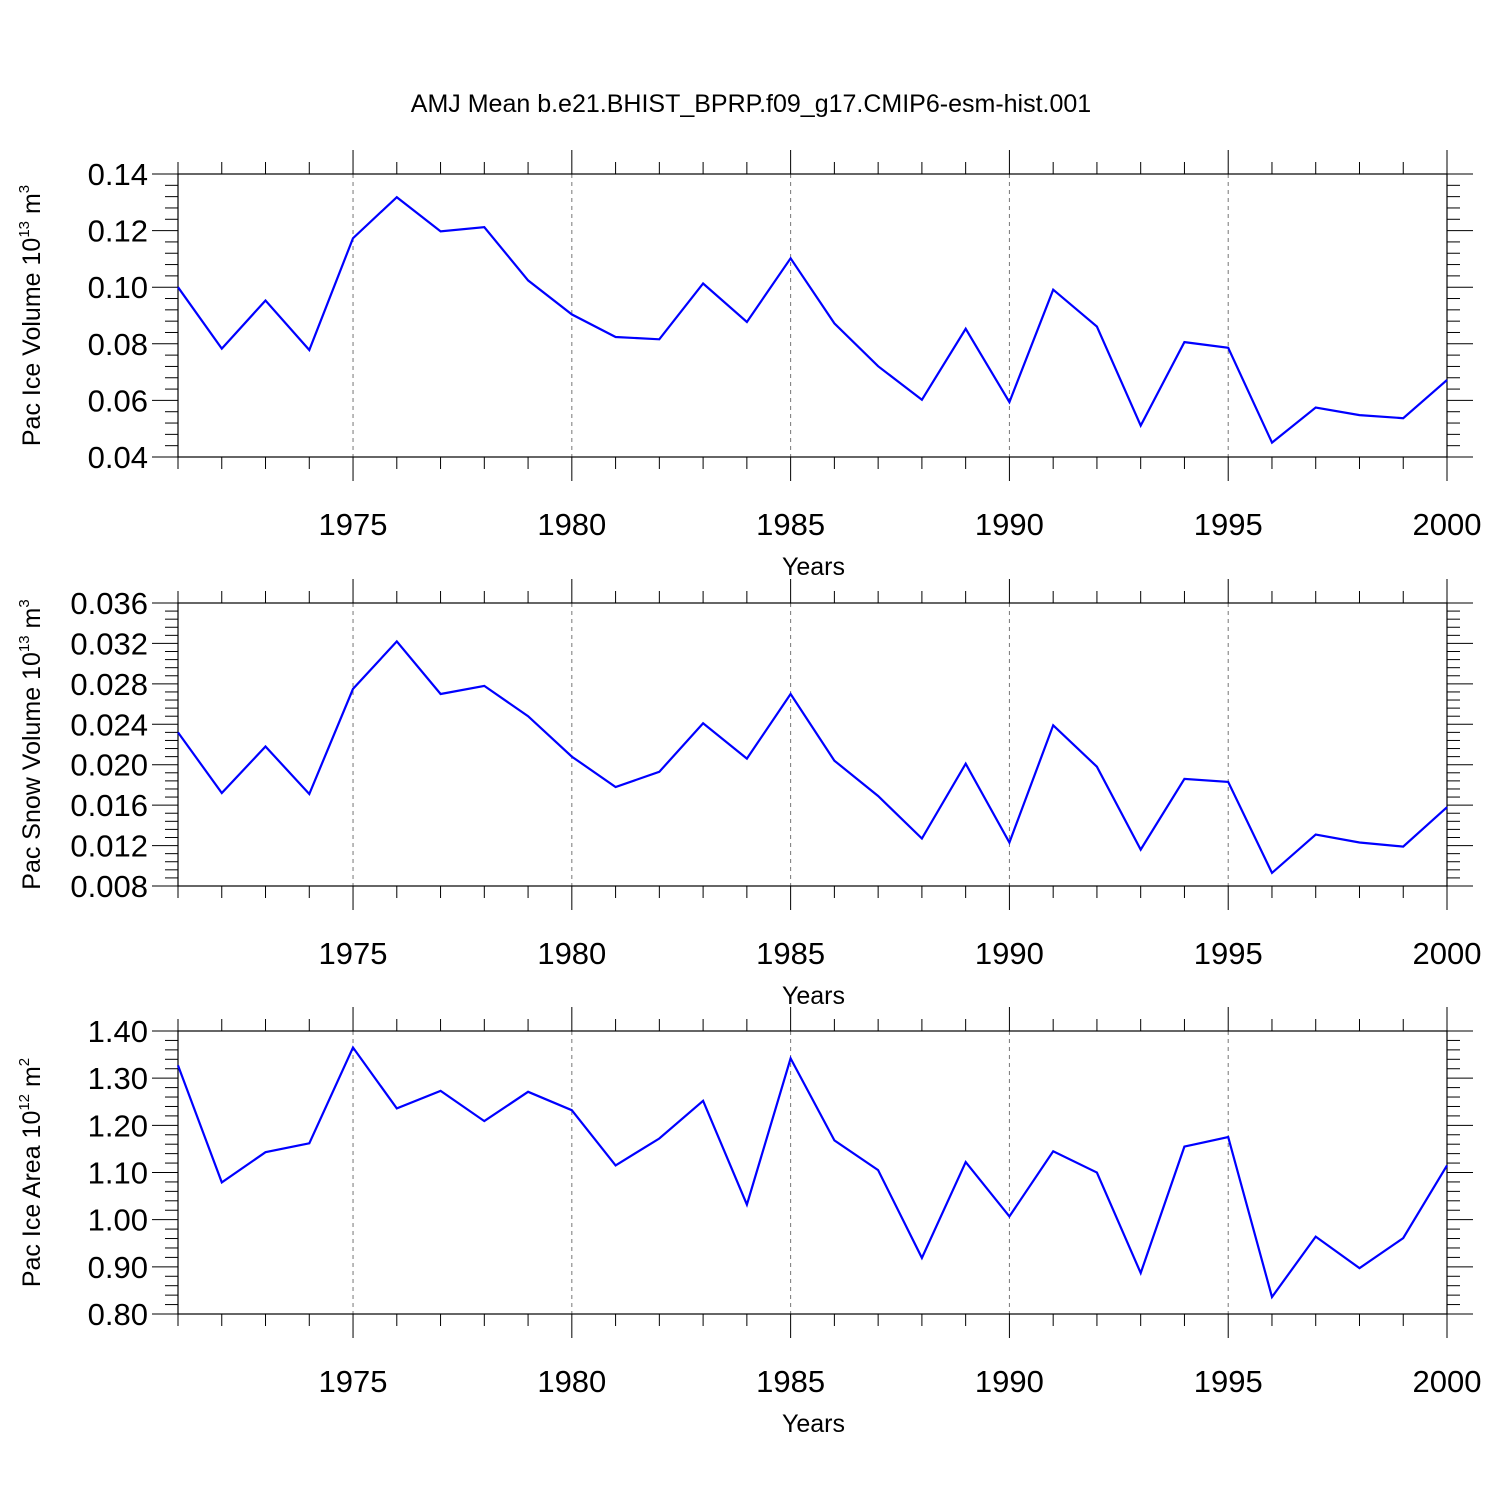 This screenshot has height=1505, width=1500. I want to click on y-tick-label: 0.036, so click(109, 603).